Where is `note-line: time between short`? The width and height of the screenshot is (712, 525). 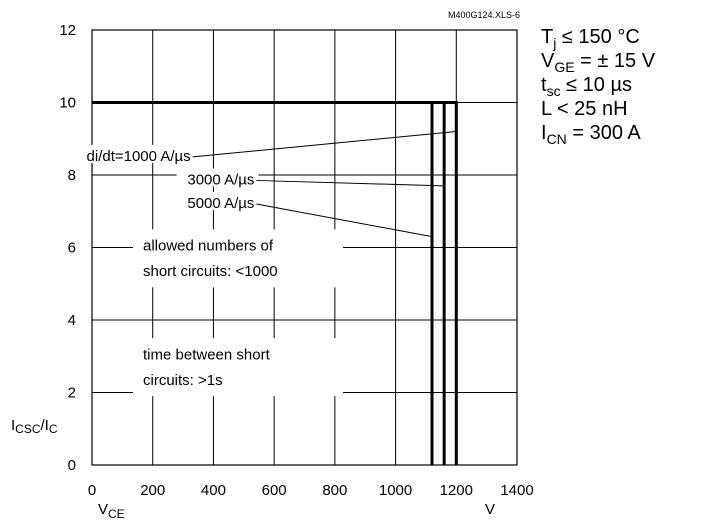
note-line: time between short is located at coordinates (207, 354).